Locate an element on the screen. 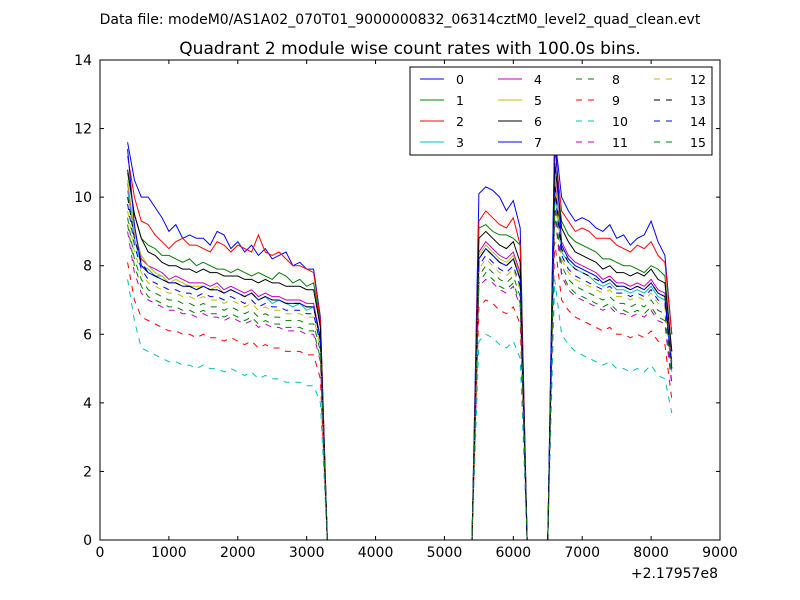 This screenshot has height=600, width=800. x-tick-label: 4000 is located at coordinates (376, 553).